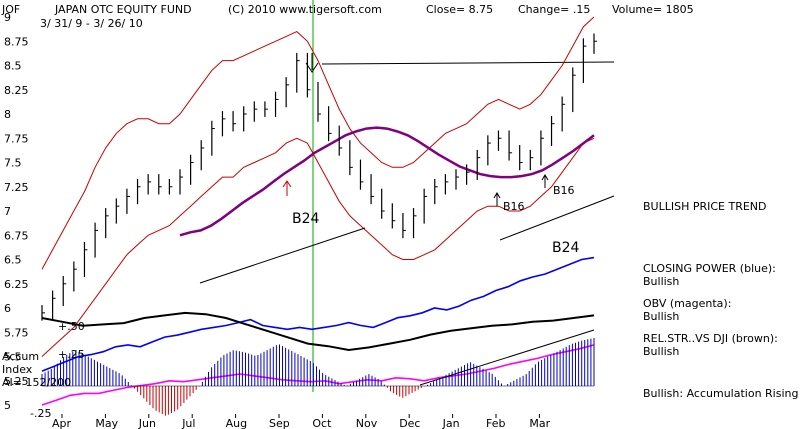  I want to click on x-month-label: Feb, so click(495, 423).